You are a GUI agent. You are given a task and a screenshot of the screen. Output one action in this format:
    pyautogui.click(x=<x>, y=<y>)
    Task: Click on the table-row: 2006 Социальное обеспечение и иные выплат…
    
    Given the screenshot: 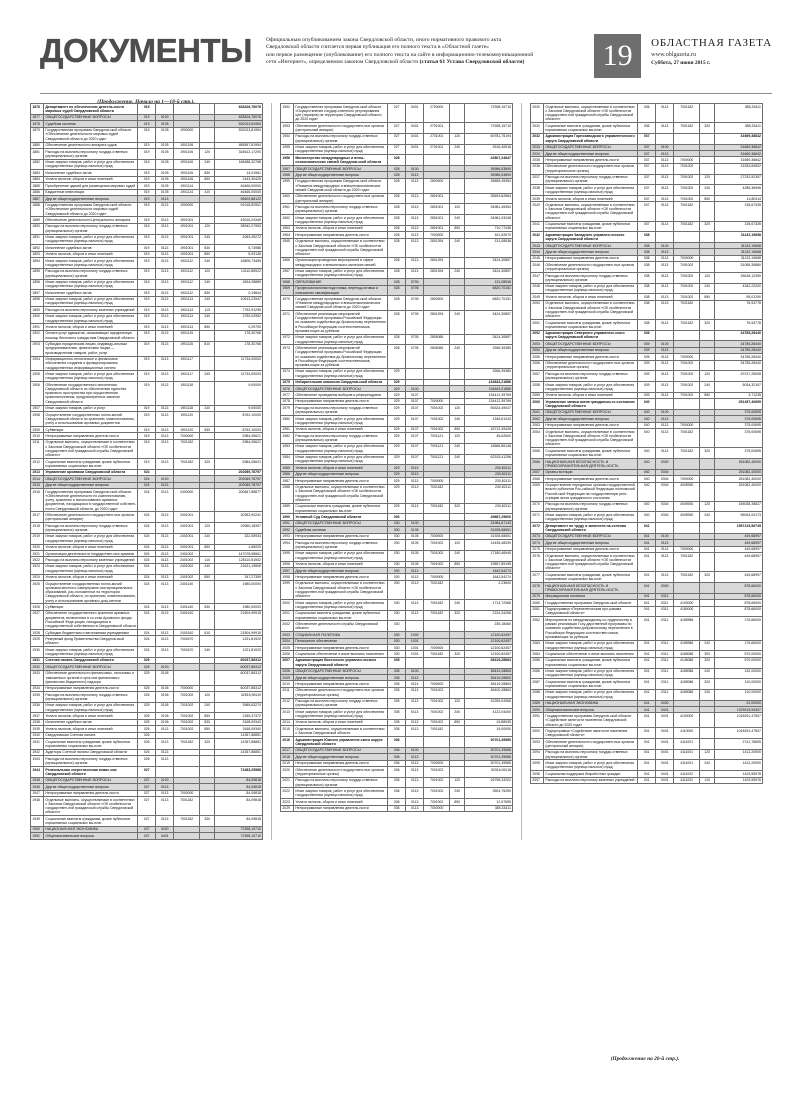 What is the action you would take?
    pyautogui.click(x=396, y=654)
    